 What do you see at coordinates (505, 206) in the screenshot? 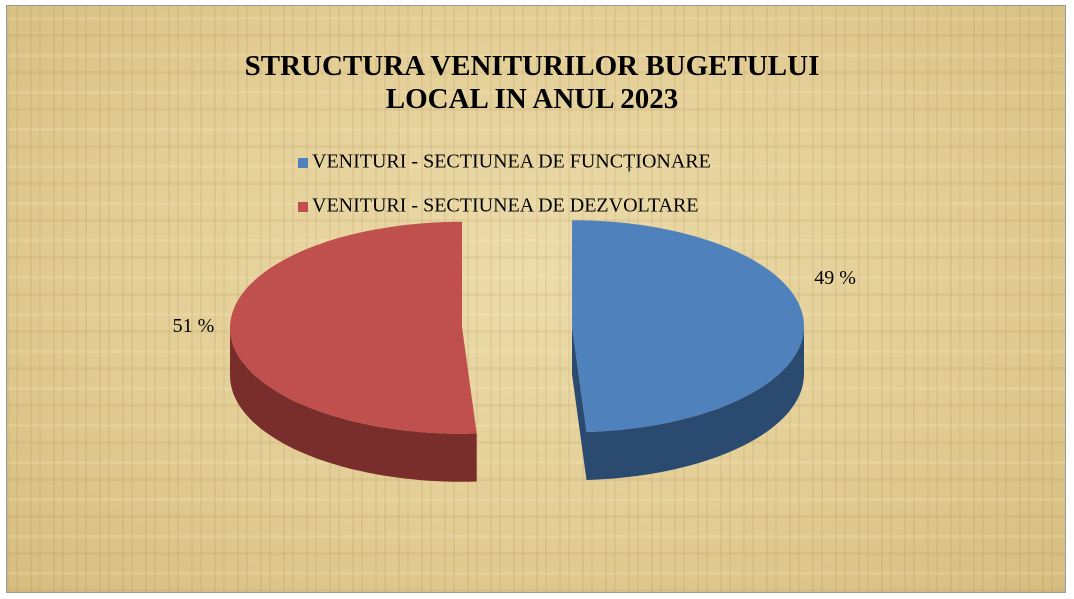
I see `legend-label: VENITURI - SECTIUNEA DE DEZVOLTARE` at bounding box center [505, 206].